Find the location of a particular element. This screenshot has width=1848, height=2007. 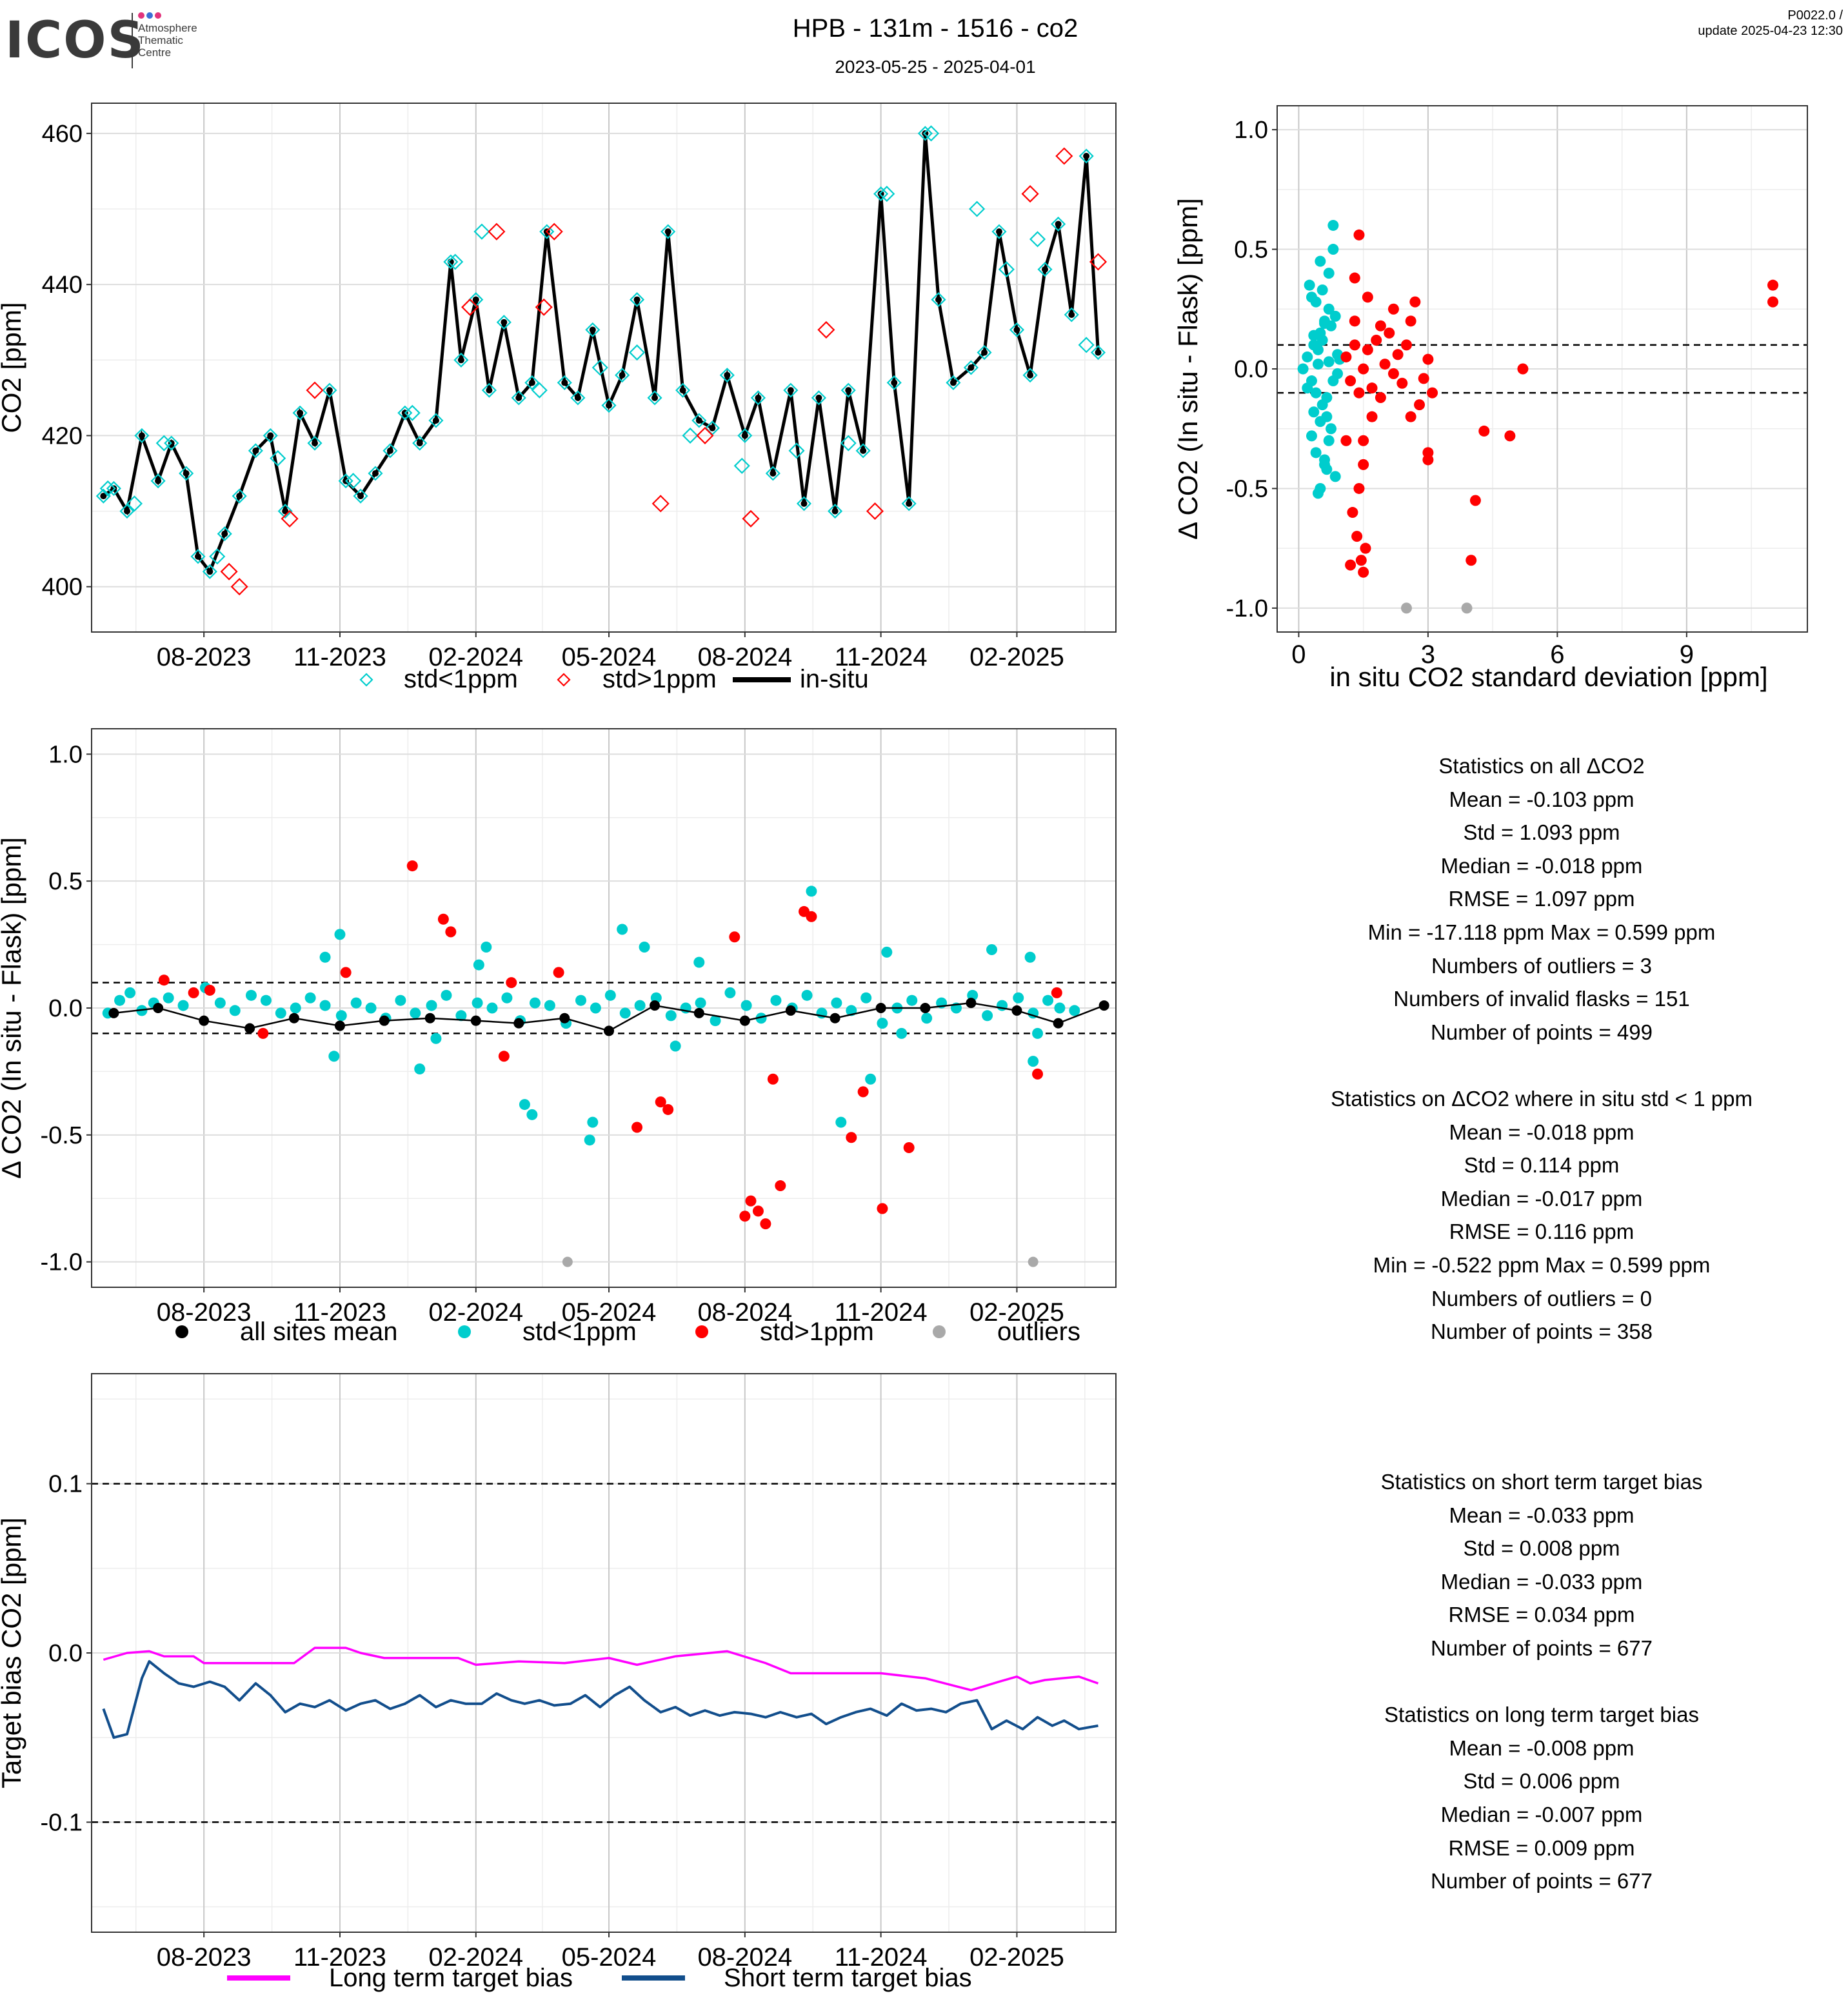

logo-sub-line: Centre is located at coordinates (155, 52).